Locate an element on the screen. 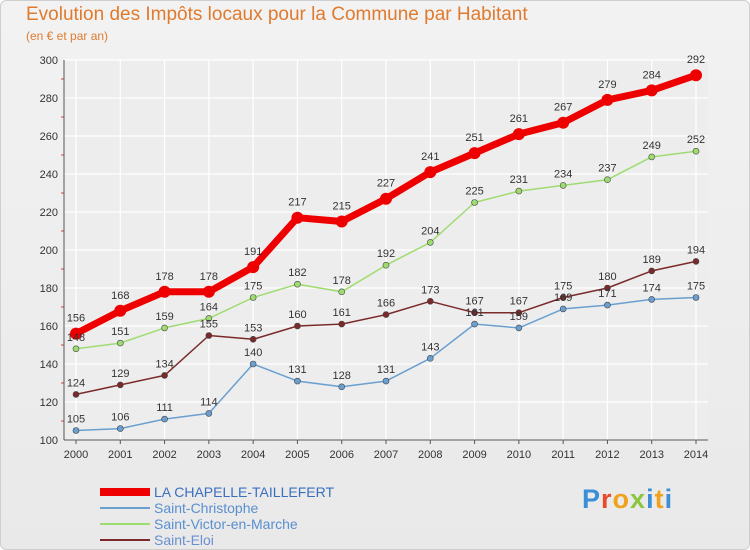 The width and height of the screenshot is (750, 550). x-tick-label: 2009 is located at coordinates (474, 455).